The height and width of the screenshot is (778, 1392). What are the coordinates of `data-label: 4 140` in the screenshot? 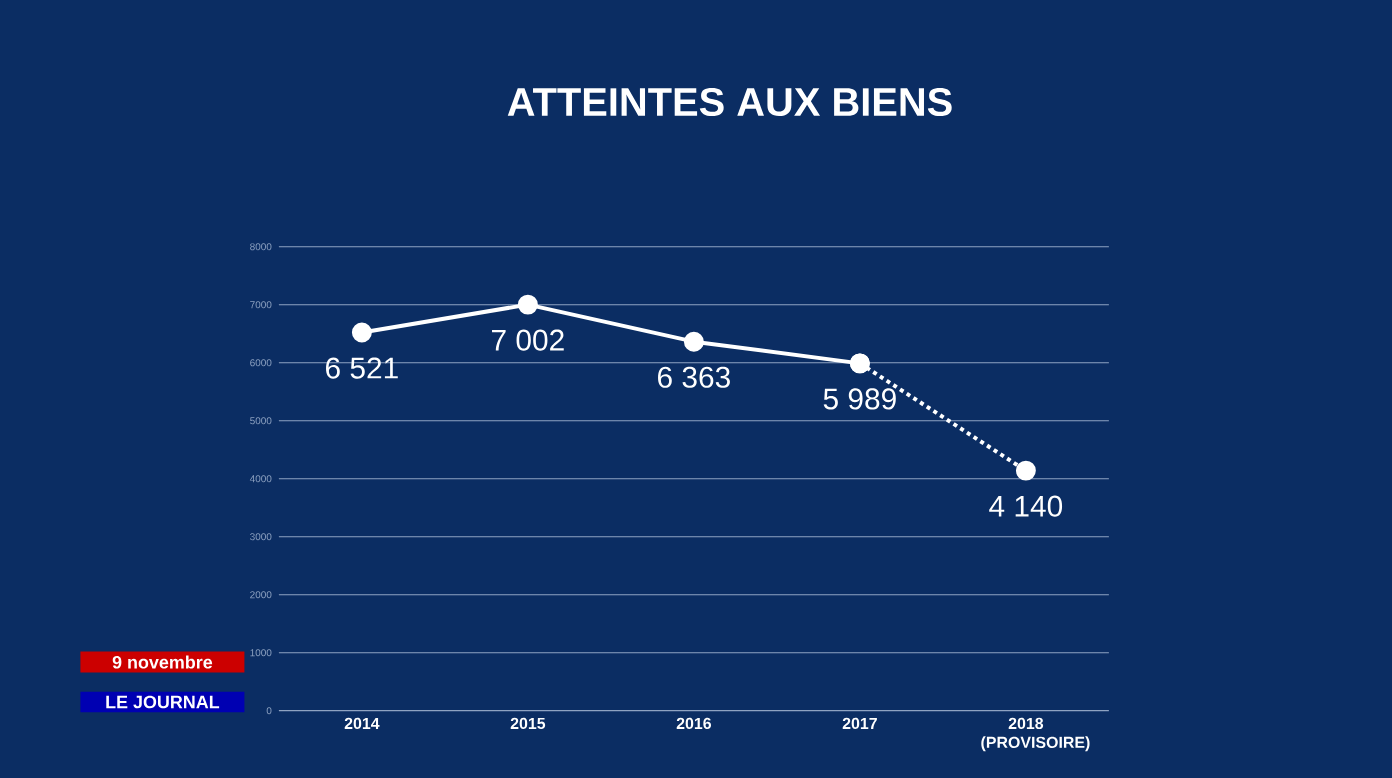 It's located at (1026, 506).